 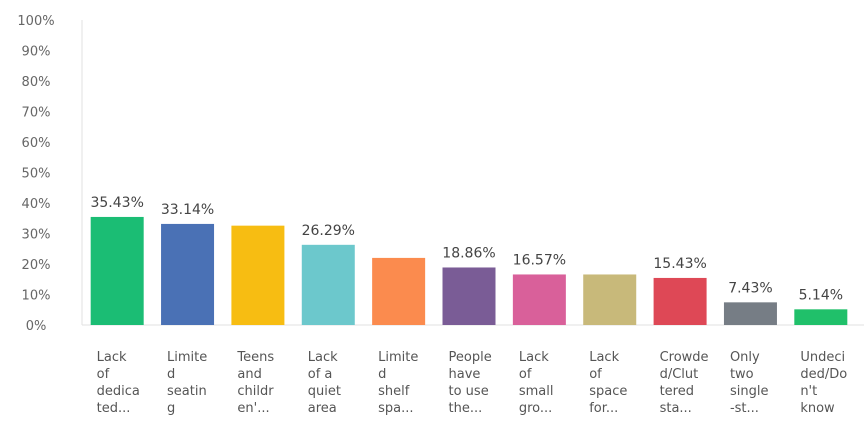 What do you see at coordinates (470, 357) in the screenshot?
I see `category-label-line: People` at bounding box center [470, 357].